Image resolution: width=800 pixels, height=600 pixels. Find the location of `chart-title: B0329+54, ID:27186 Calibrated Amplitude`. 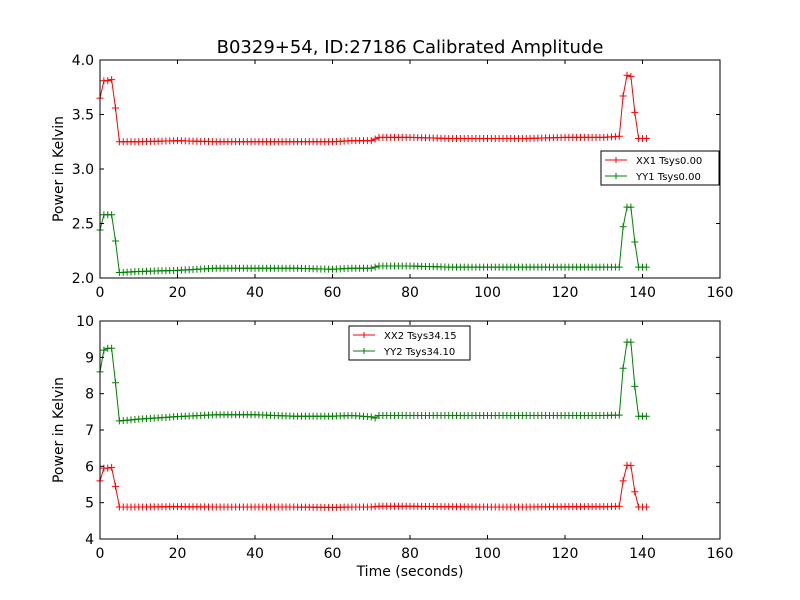

chart-title: B0329+54, ID:27186 Calibrated Amplitude is located at coordinates (410, 47).